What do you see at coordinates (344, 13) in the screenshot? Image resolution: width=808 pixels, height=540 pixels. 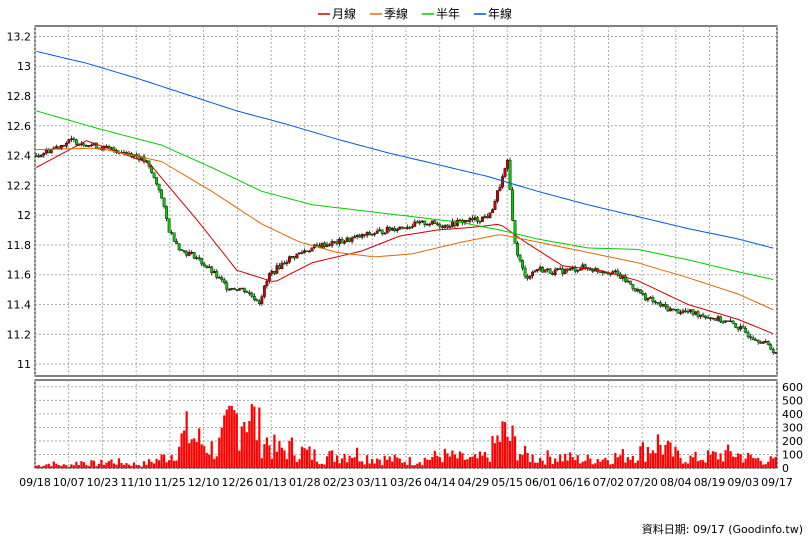 I see `legend-label: 月線` at bounding box center [344, 13].